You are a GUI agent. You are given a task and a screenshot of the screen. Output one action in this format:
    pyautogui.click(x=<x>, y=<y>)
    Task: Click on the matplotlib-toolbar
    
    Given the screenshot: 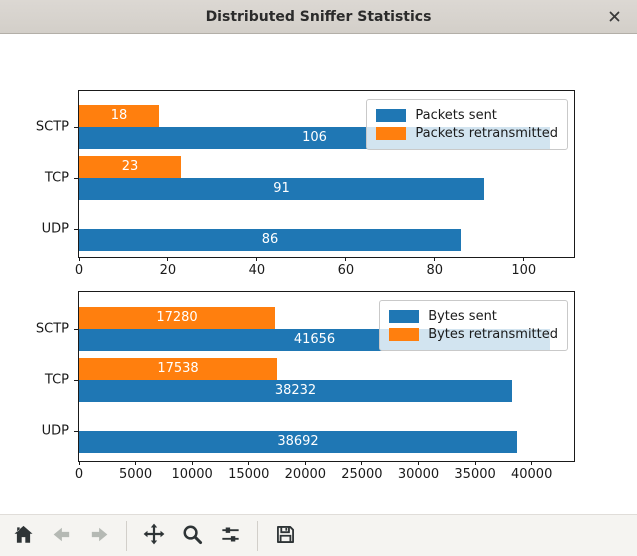 What is the action you would take?
    pyautogui.click(x=318, y=535)
    